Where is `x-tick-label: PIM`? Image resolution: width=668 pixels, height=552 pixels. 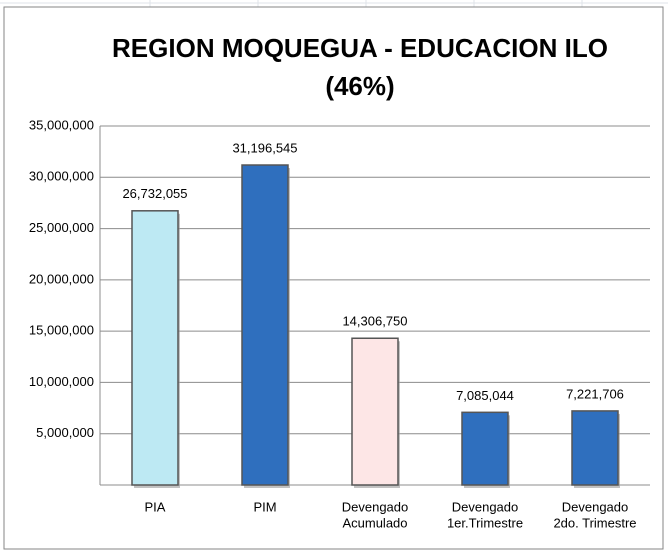
x-tick-label: PIM is located at coordinates (264, 506).